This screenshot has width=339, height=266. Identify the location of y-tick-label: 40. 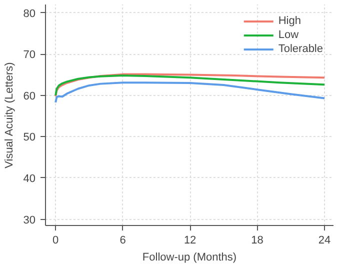
(29, 178).